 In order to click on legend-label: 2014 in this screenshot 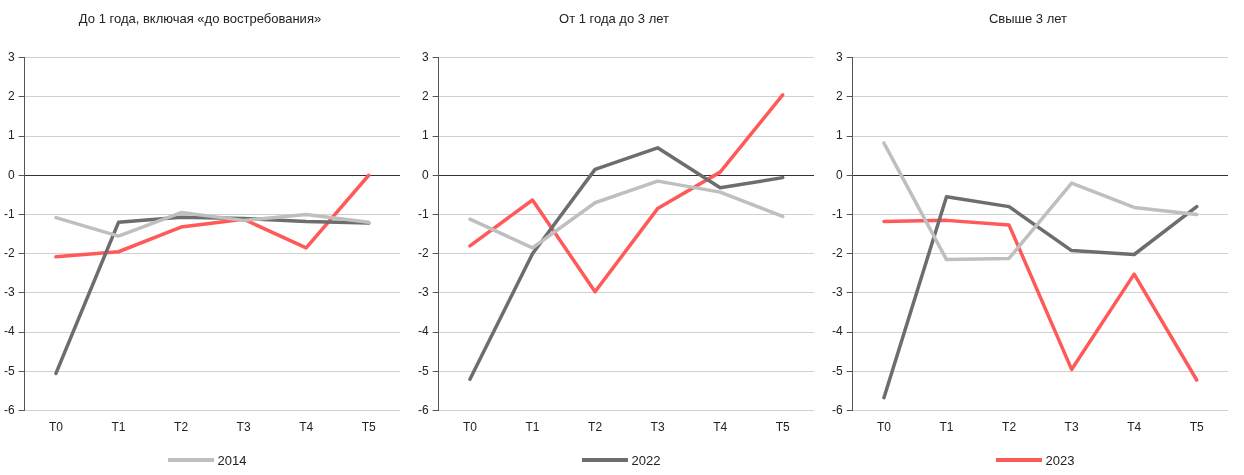, I will do `click(232, 460)`.